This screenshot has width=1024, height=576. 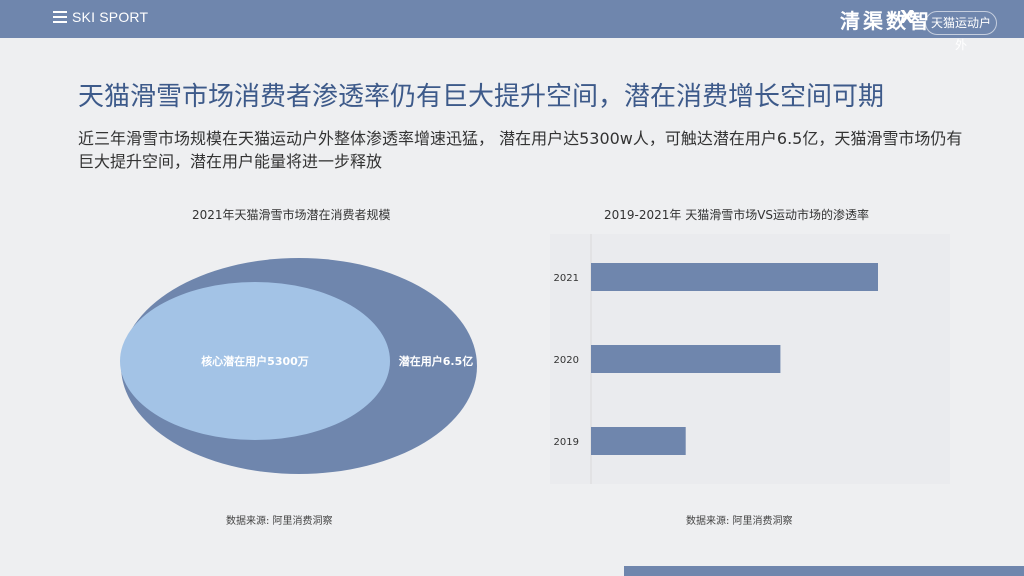 I want to click on bar-2021, so click(x=734, y=277).